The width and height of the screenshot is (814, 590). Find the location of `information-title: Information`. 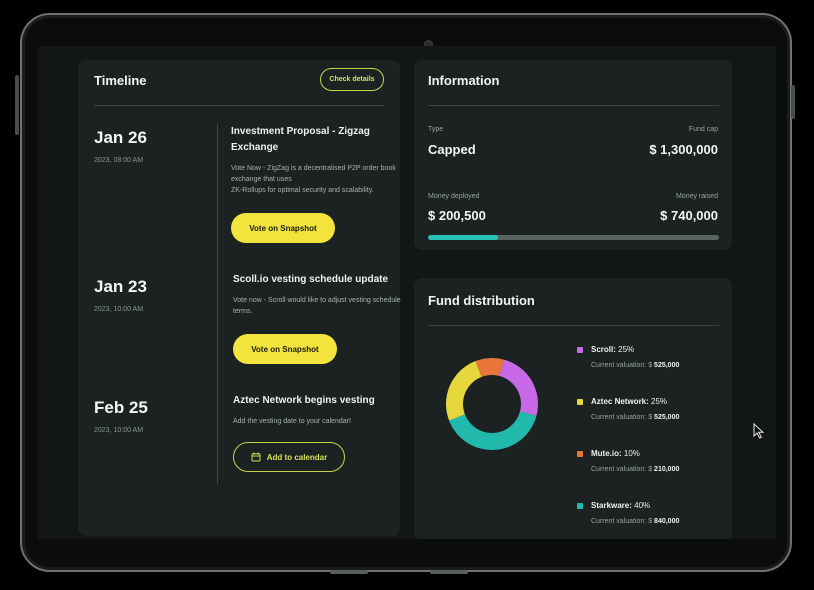

information-title: Information is located at coordinates (464, 80).